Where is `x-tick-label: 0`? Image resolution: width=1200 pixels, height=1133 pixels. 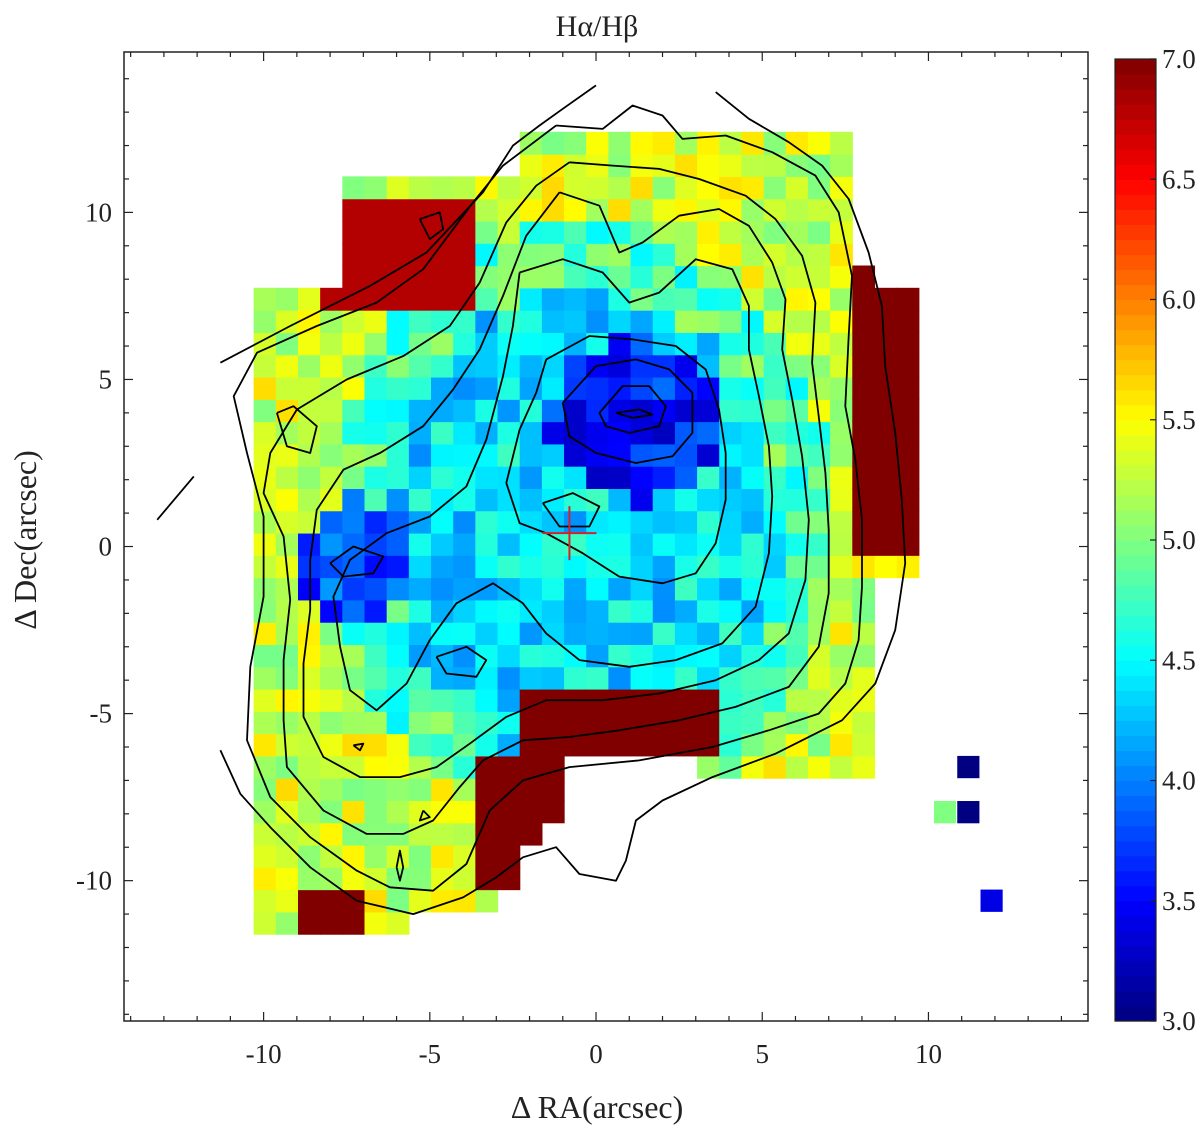
x-tick-label: 0 is located at coordinates (596, 1054).